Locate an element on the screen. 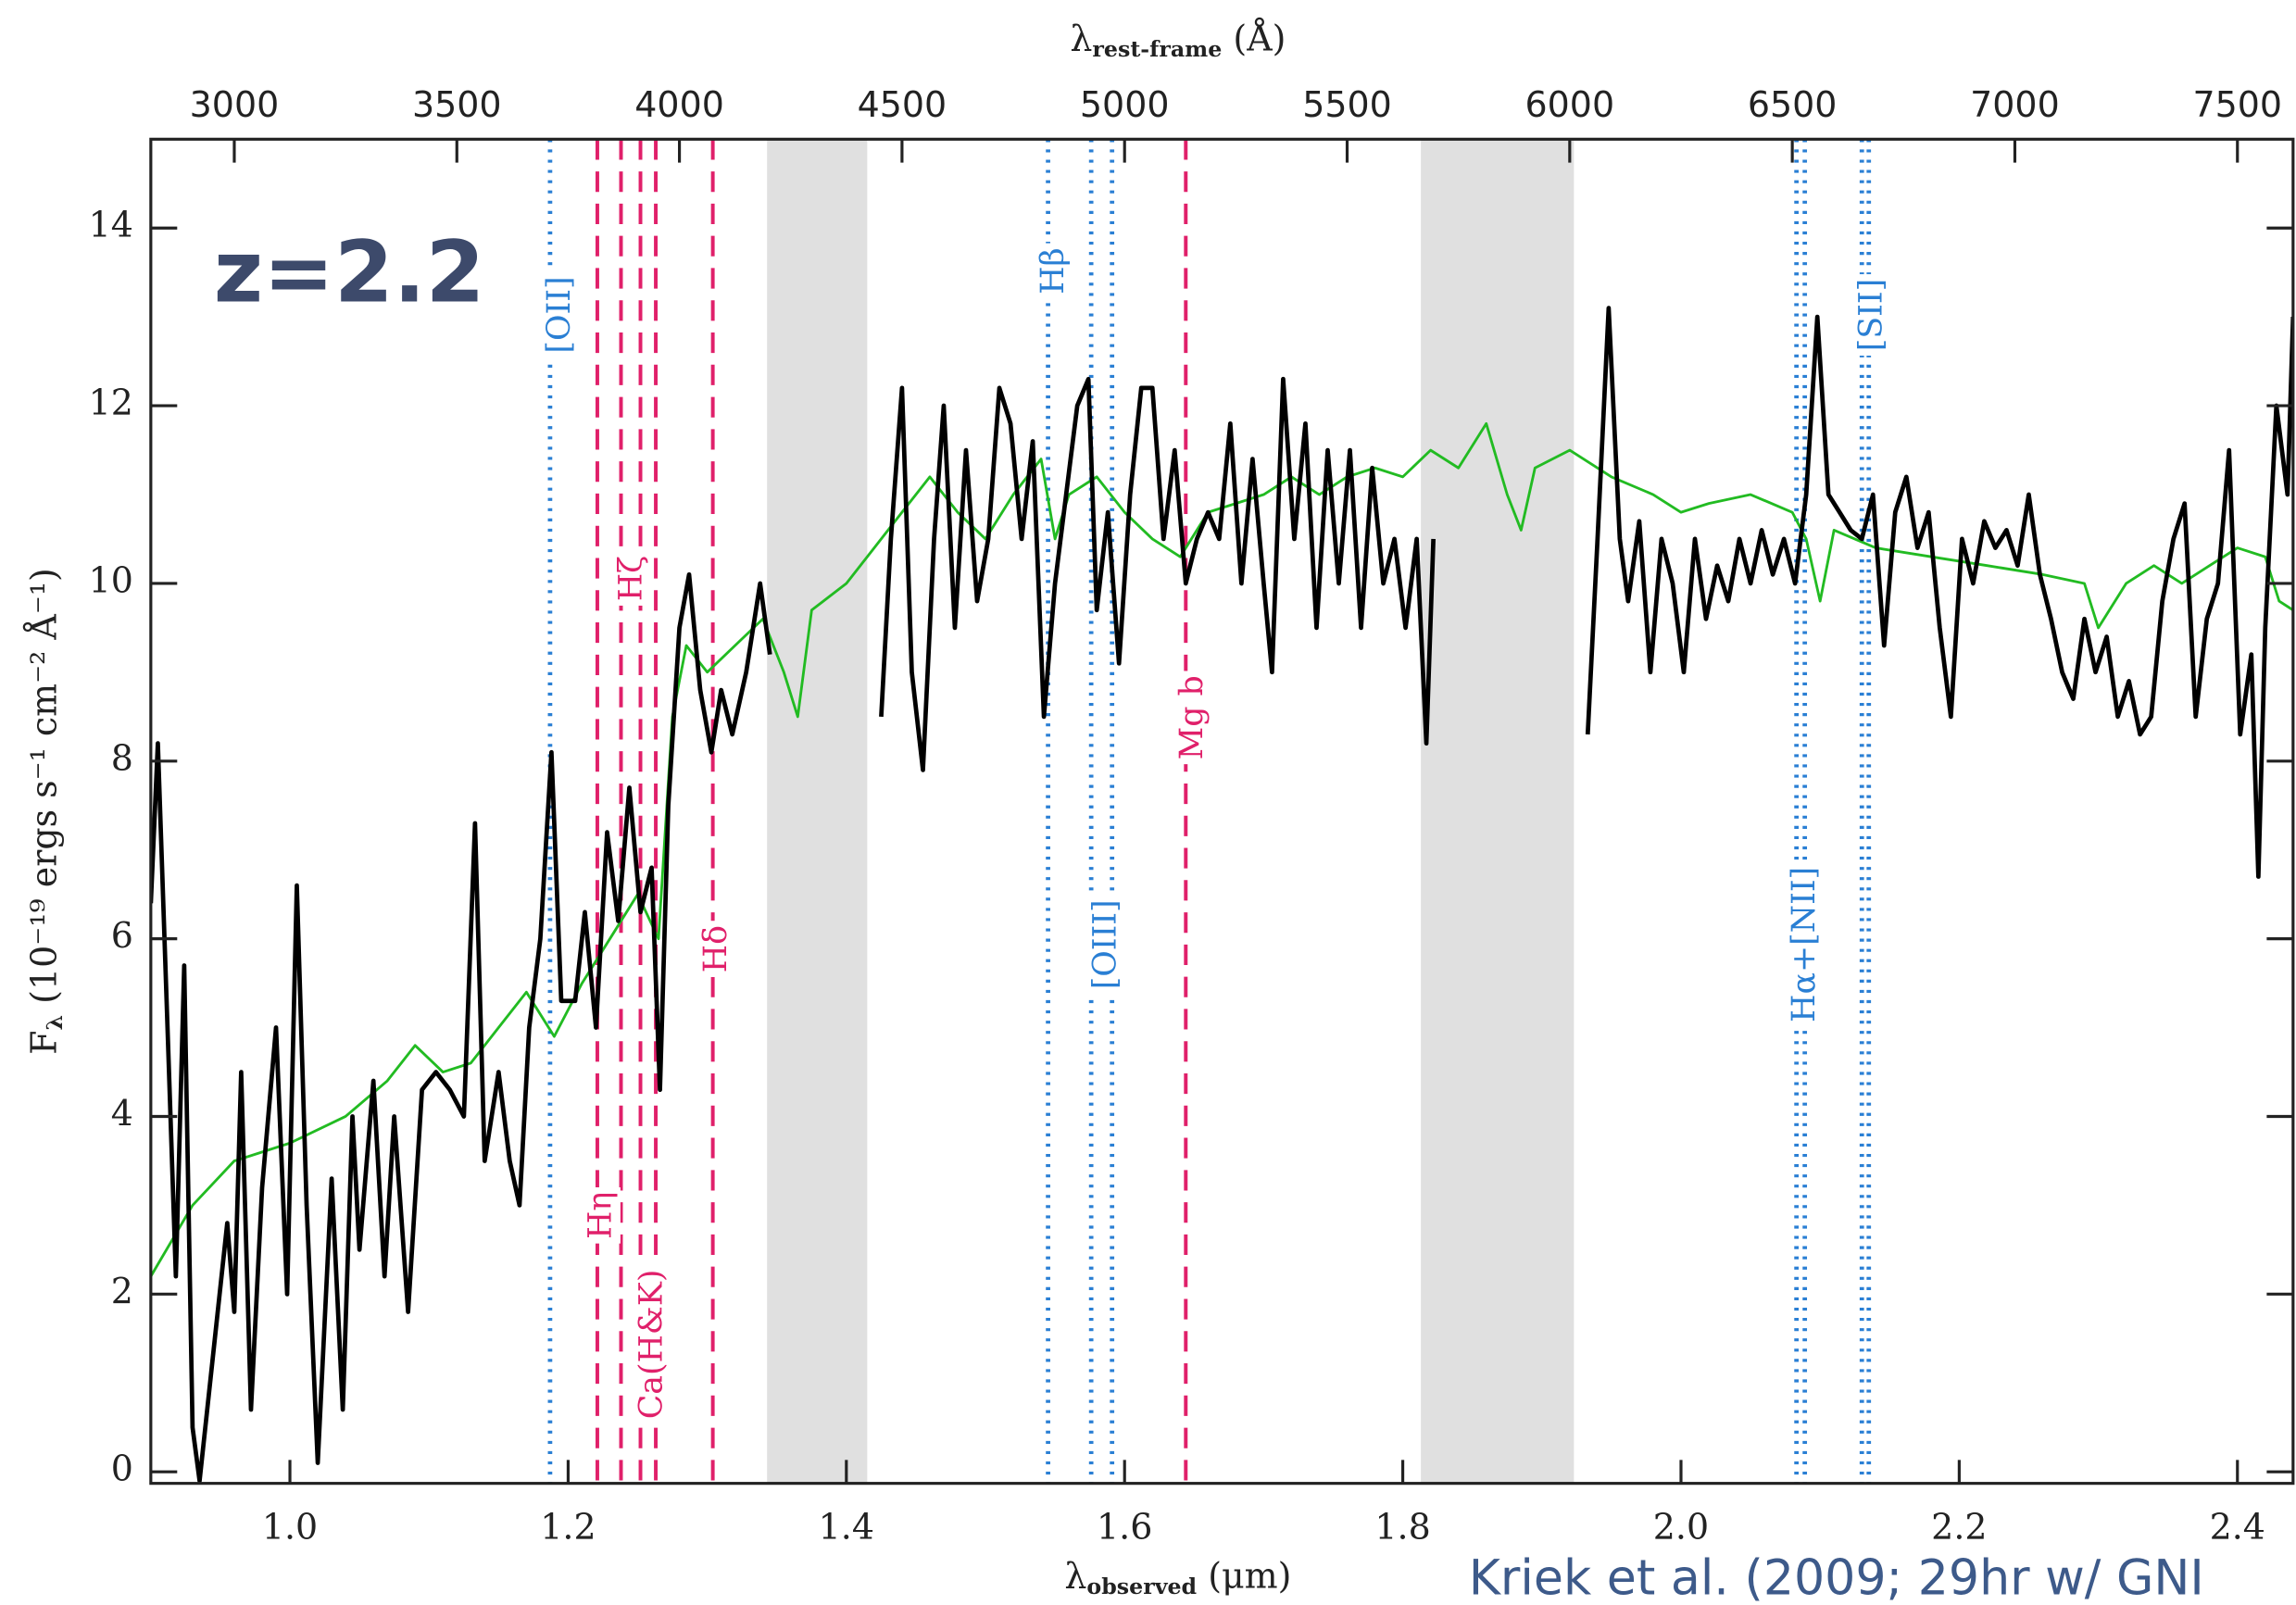  feature-label-group: Ca(H&K) is located at coordinates (652, 1344).